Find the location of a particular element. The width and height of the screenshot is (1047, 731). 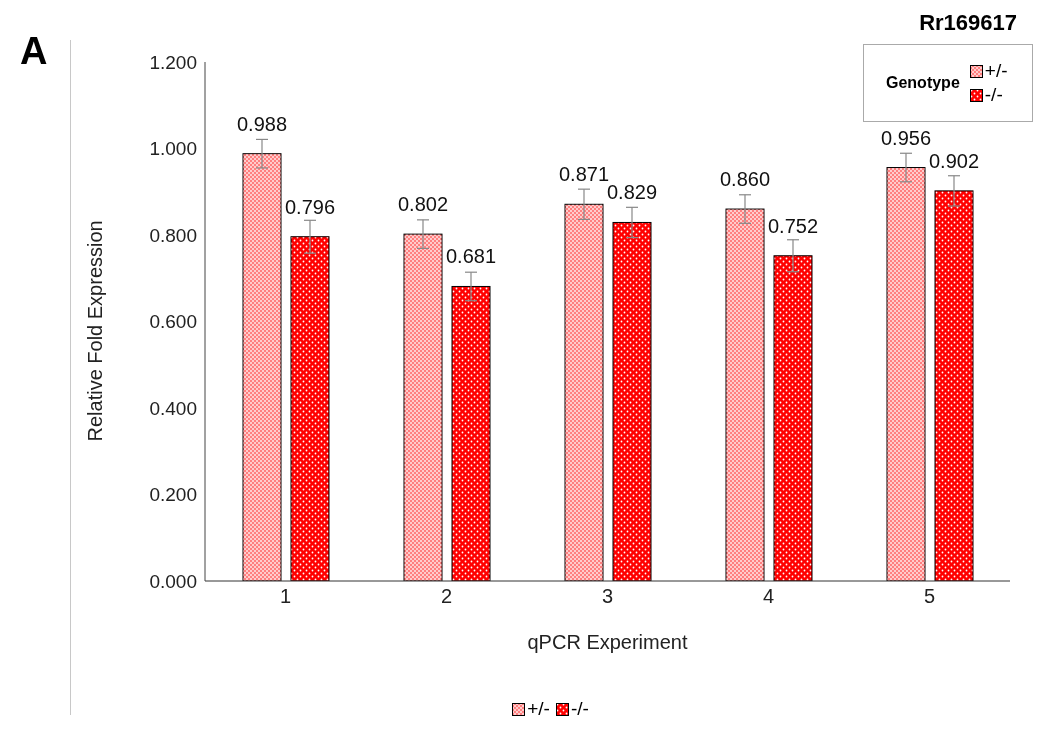

data-label: 0.860 is located at coordinates (745, 179).